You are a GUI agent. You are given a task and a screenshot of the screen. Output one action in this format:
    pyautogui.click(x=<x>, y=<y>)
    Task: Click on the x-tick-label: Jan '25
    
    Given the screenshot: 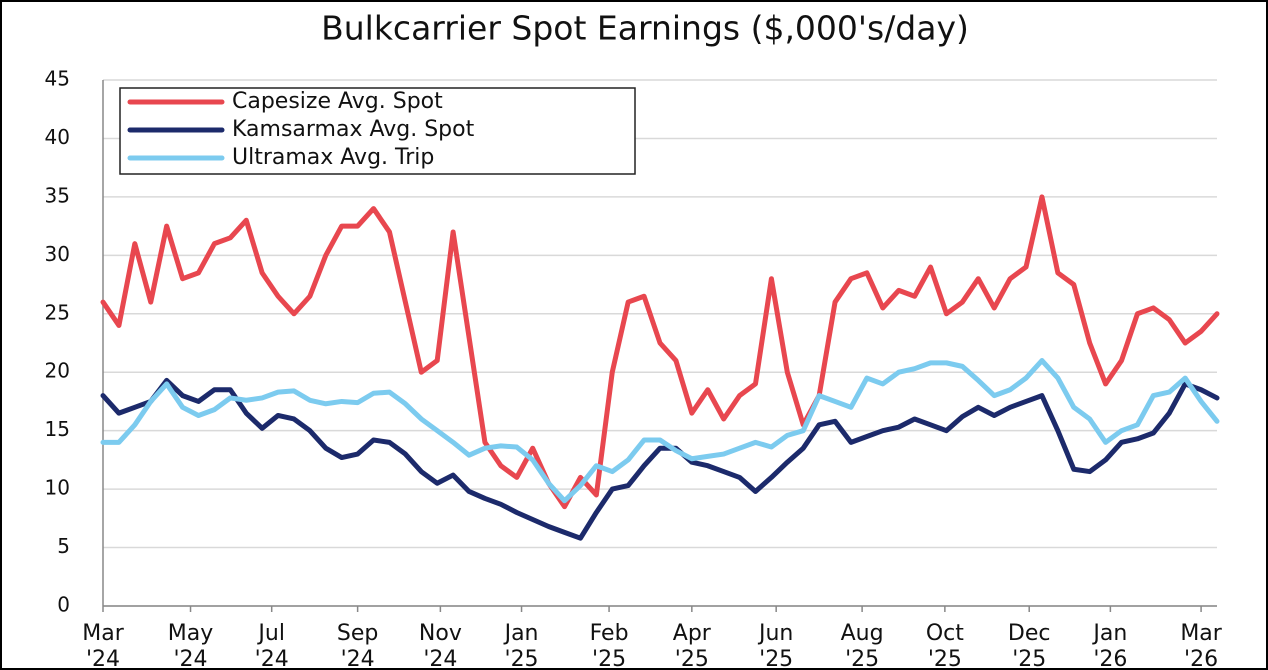 What is the action you would take?
    pyautogui.click(x=521, y=645)
    